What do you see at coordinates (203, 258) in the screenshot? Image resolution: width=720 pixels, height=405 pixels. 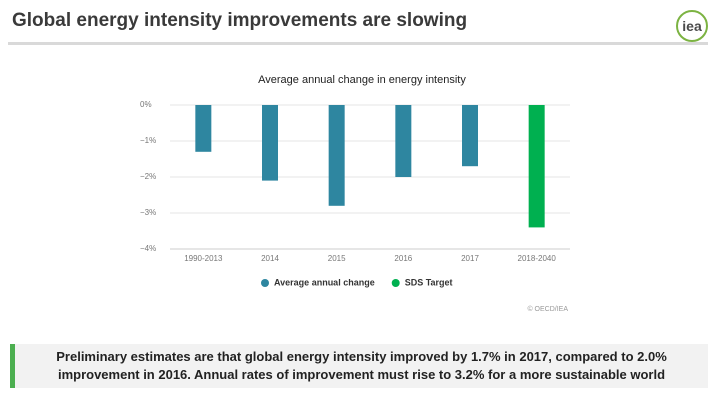 I see `x-tick-label: 1990-2013` at bounding box center [203, 258].